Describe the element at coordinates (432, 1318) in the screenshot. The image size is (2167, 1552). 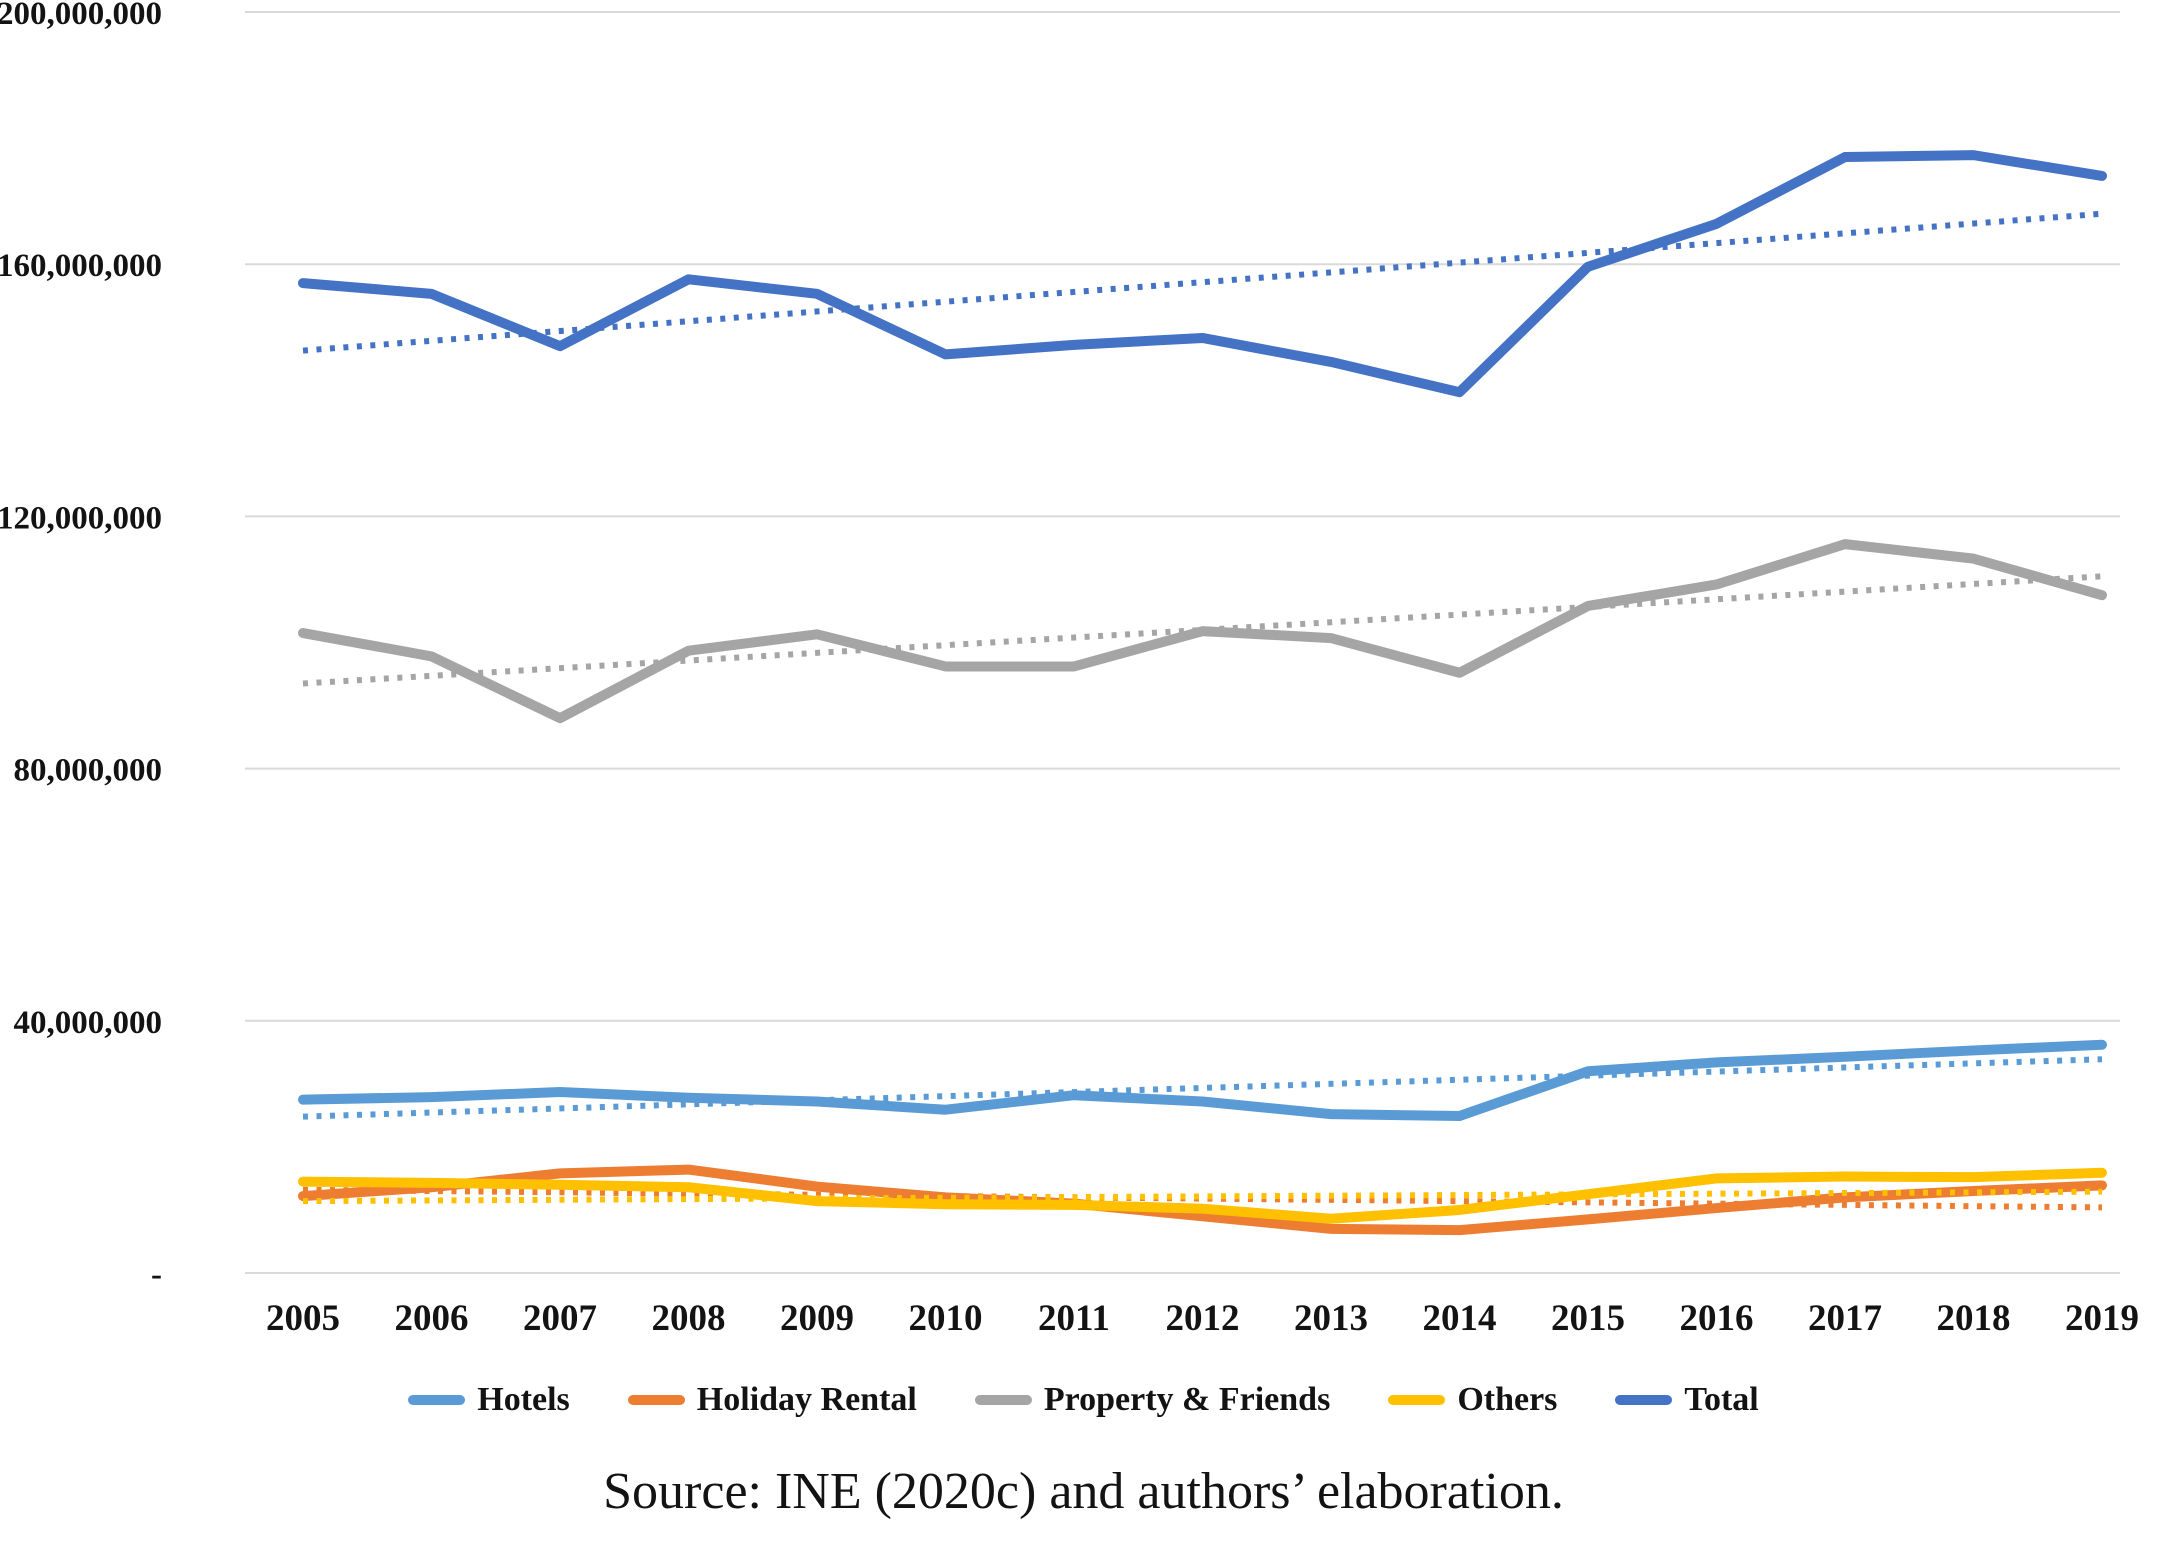
I see `x-tick-label: 2006` at that location.